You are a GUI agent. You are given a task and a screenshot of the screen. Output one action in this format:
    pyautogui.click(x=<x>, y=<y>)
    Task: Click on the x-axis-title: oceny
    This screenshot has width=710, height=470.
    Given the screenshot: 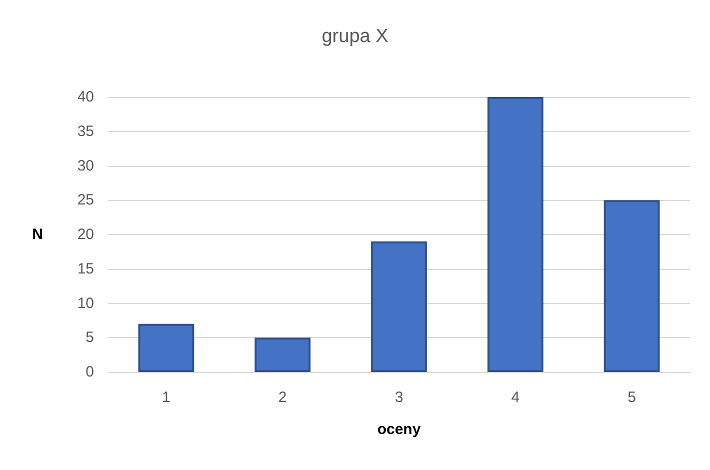 What is the action you would take?
    pyautogui.click(x=399, y=429)
    